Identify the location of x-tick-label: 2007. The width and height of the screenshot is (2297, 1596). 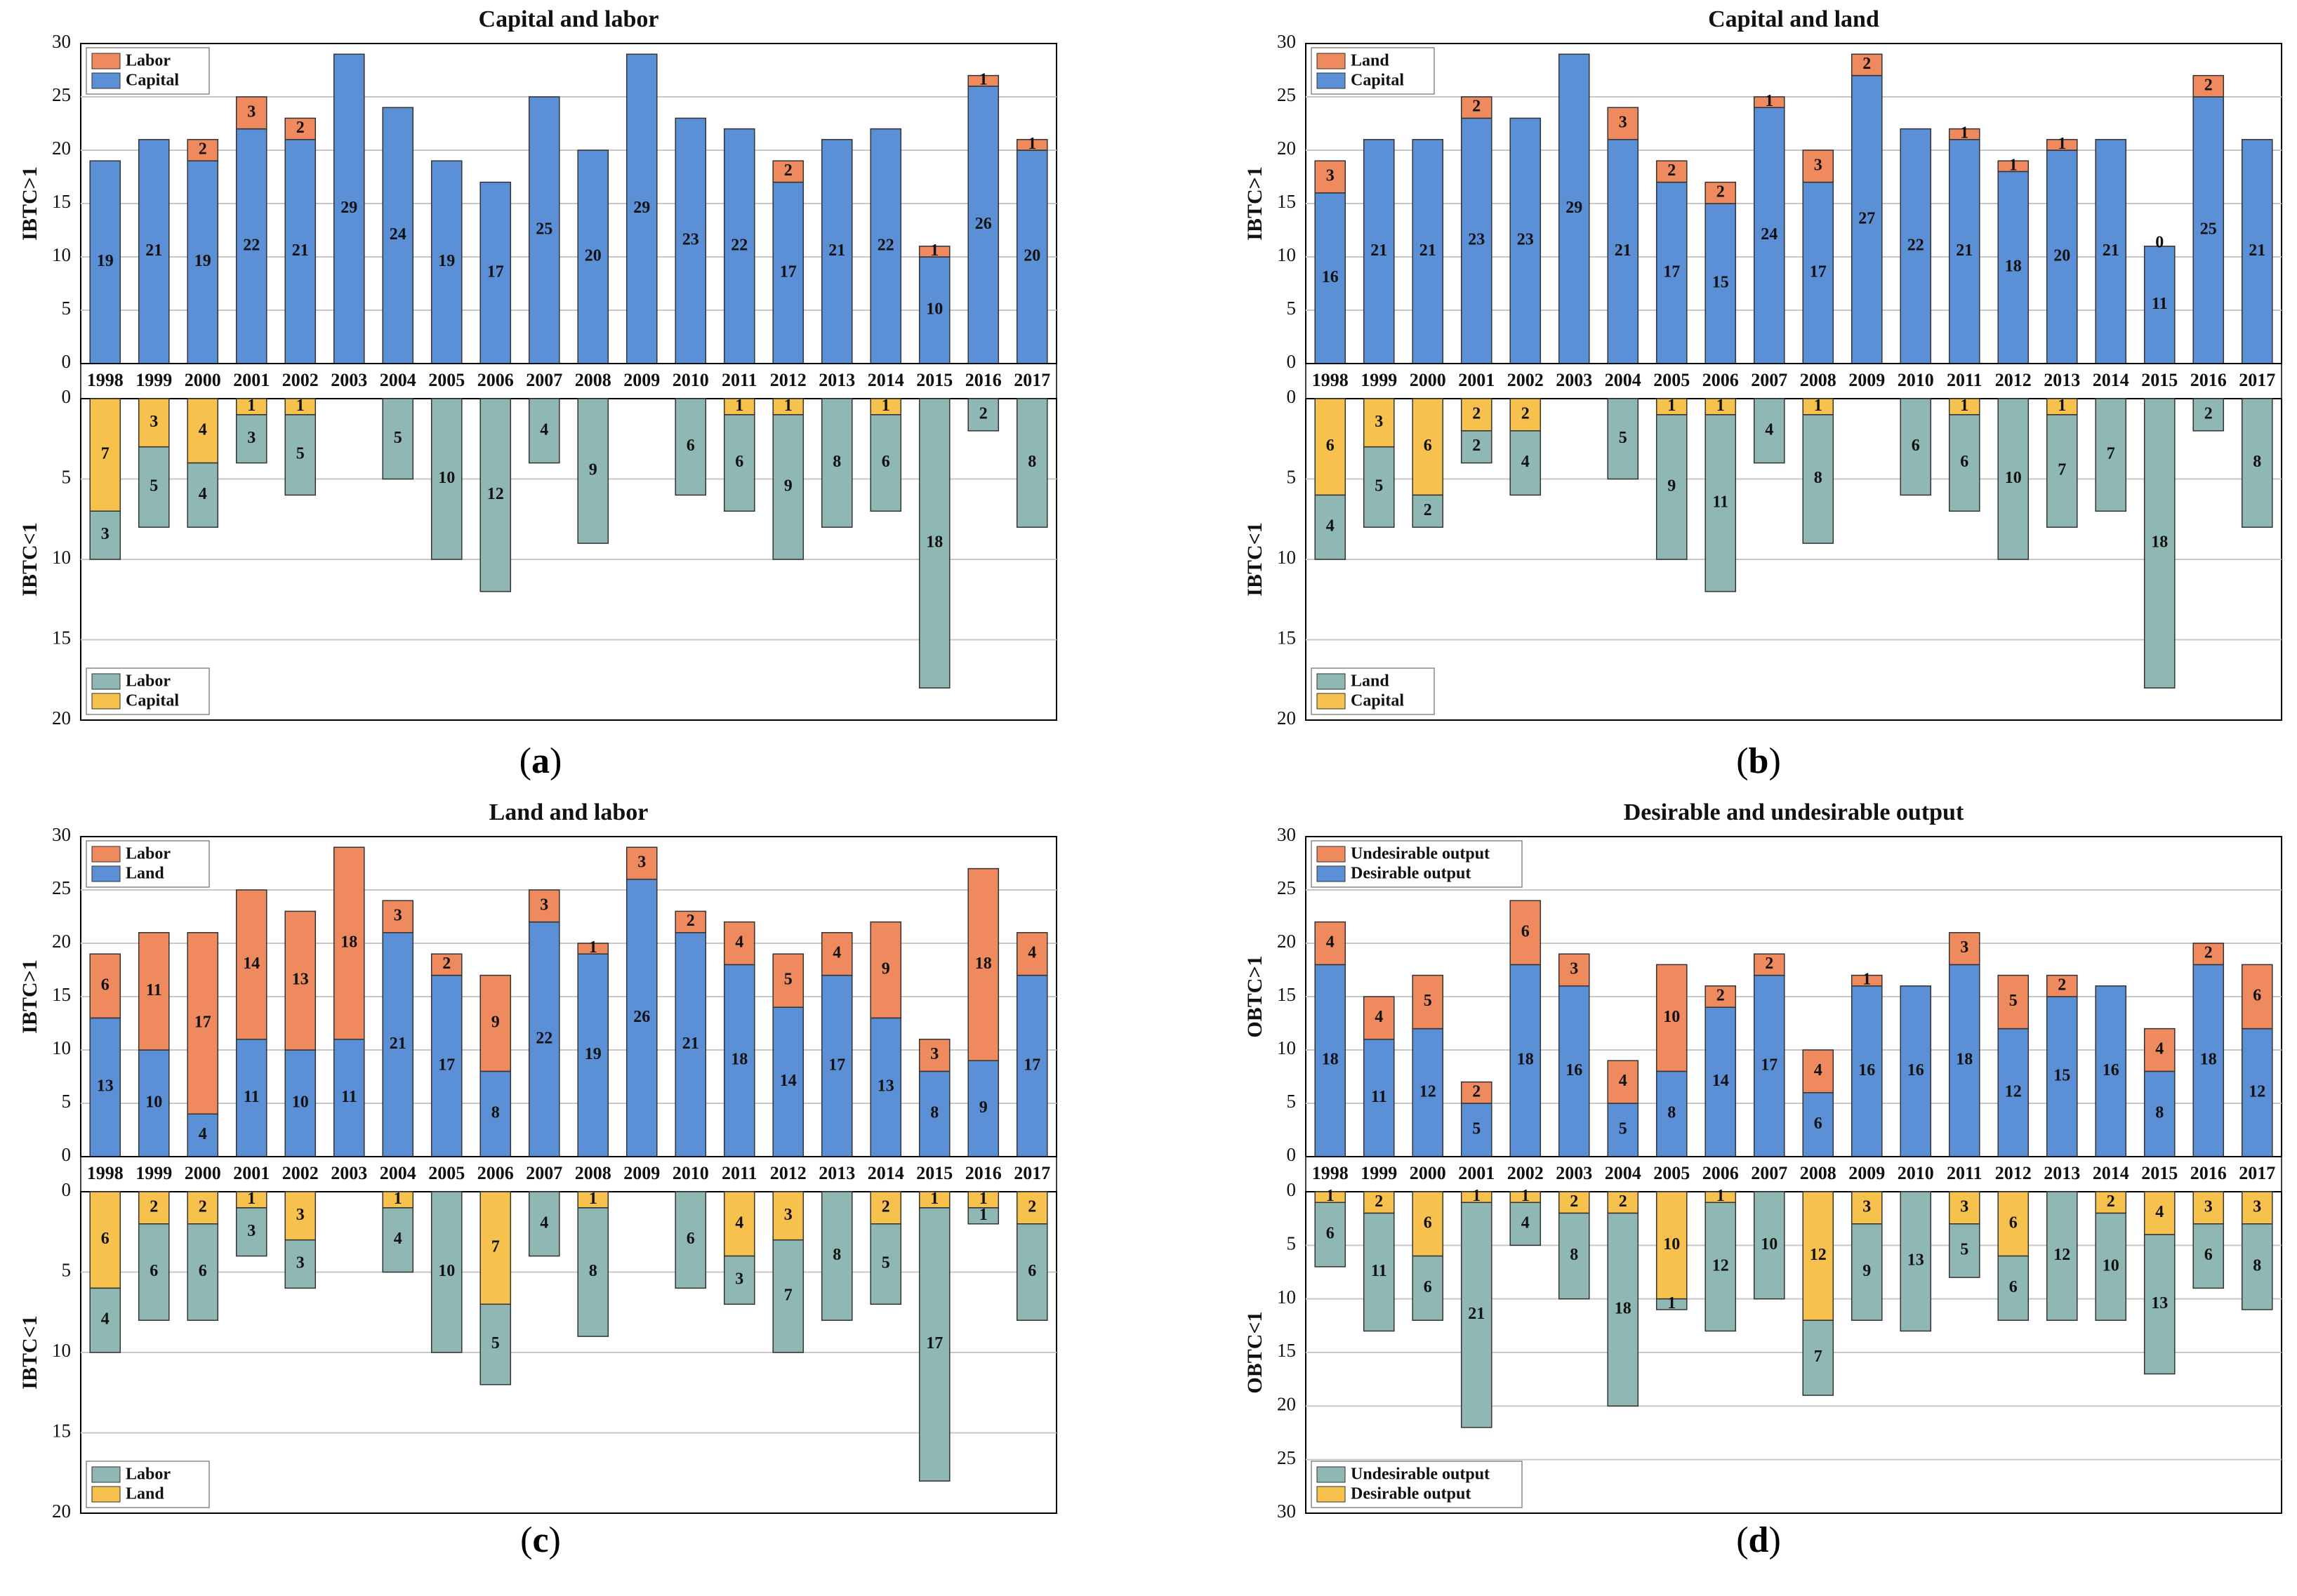
(1769, 380).